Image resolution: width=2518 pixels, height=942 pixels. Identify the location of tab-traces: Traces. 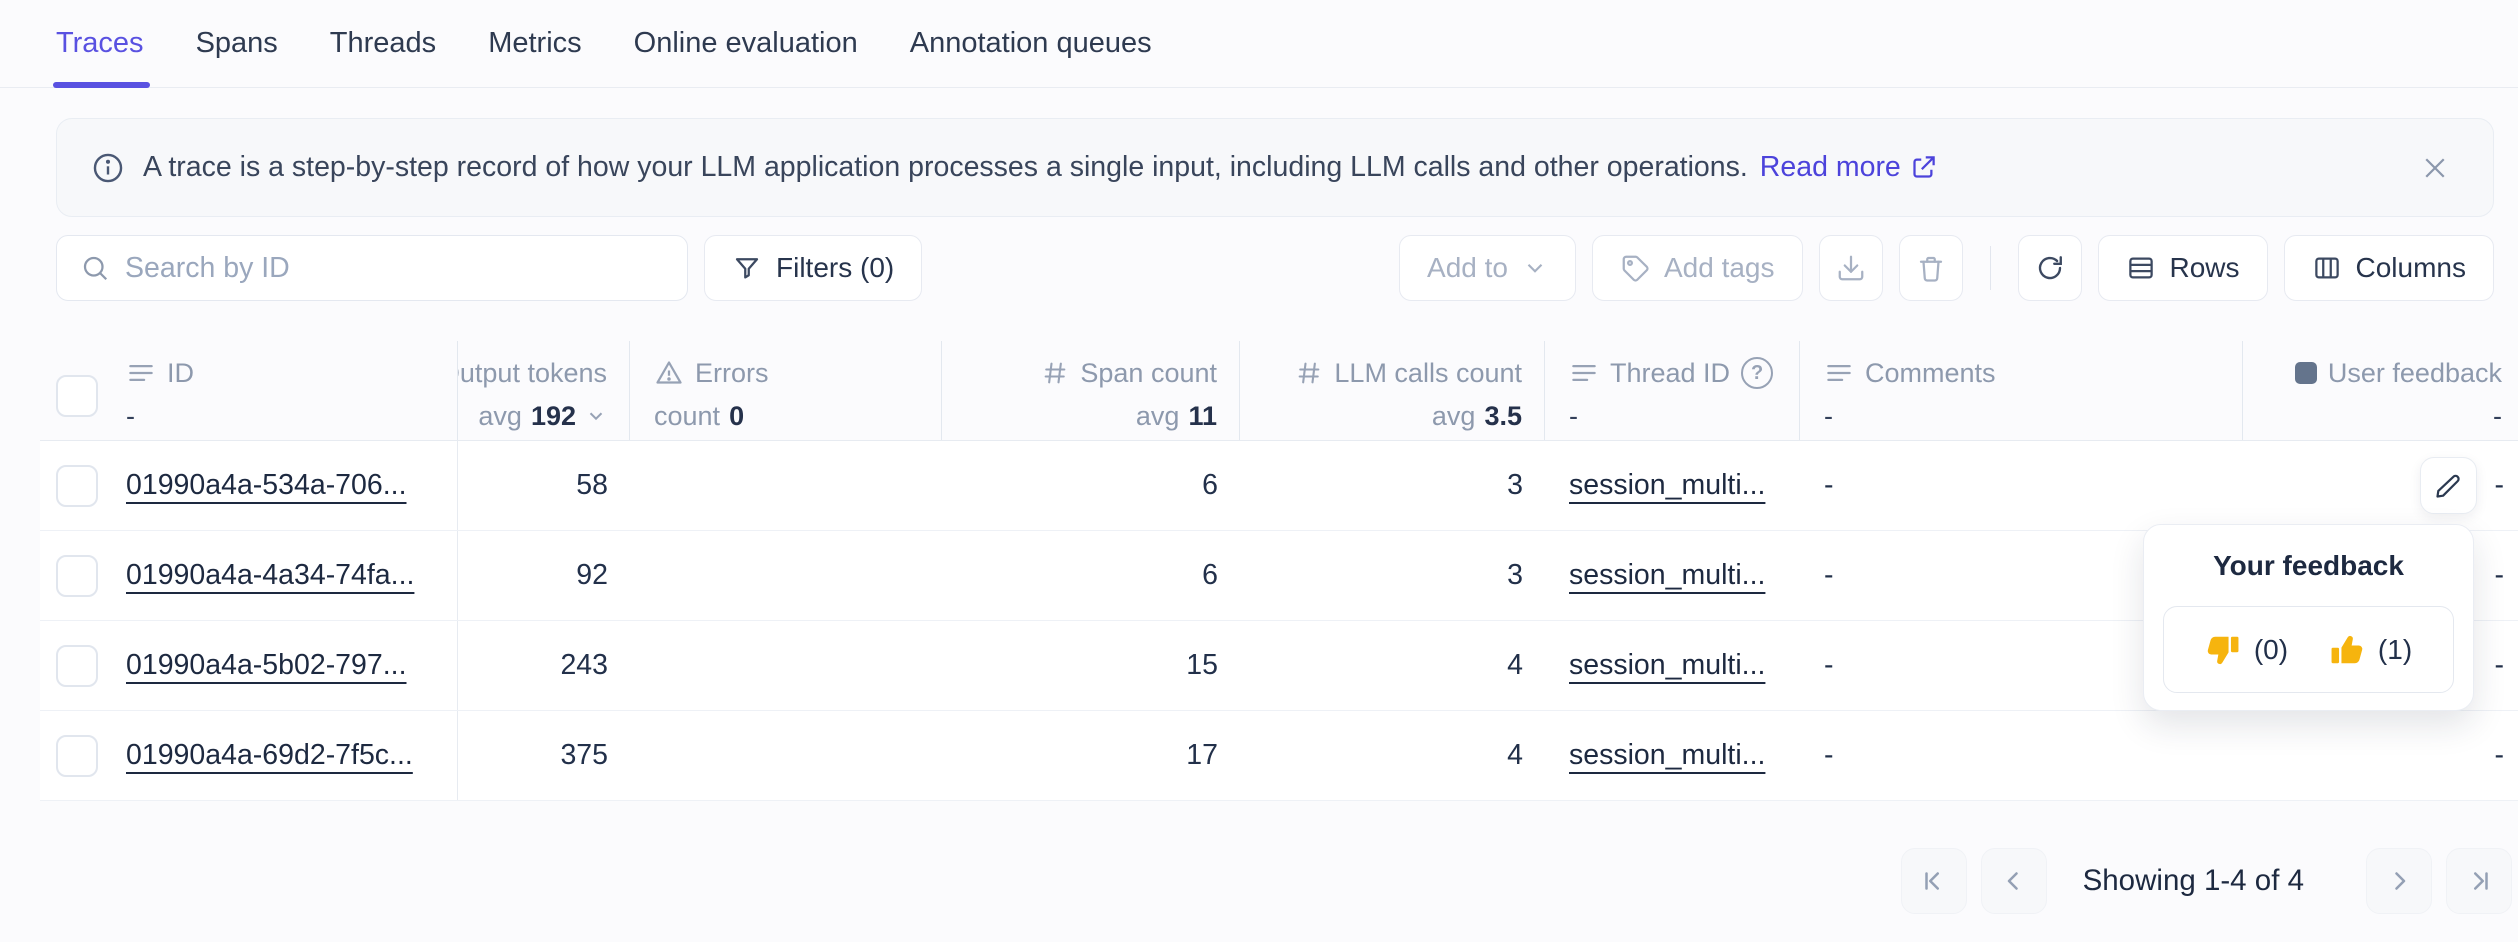
(101, 44).